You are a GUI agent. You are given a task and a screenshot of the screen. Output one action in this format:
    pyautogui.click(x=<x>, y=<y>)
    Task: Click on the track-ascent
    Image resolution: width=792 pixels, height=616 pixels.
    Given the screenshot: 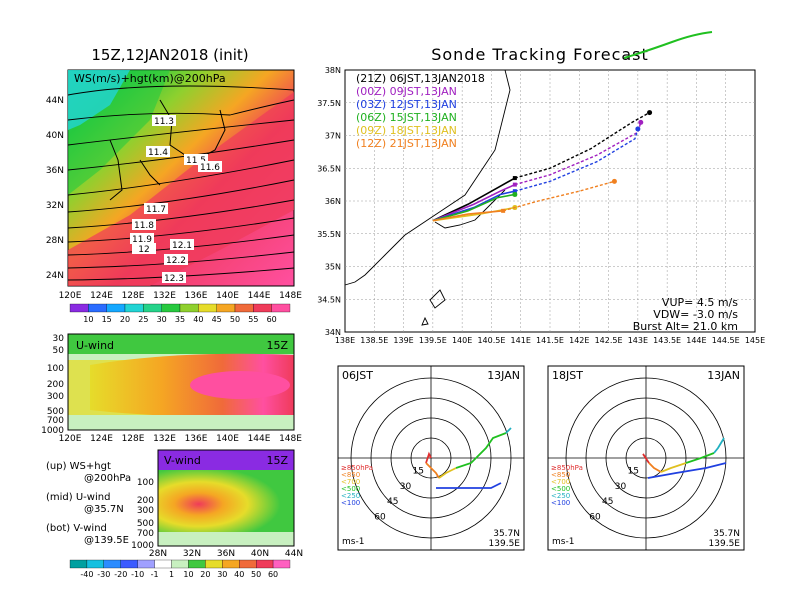 What is the action you would take?
    pyautogui.click(x=474, y=207)
    